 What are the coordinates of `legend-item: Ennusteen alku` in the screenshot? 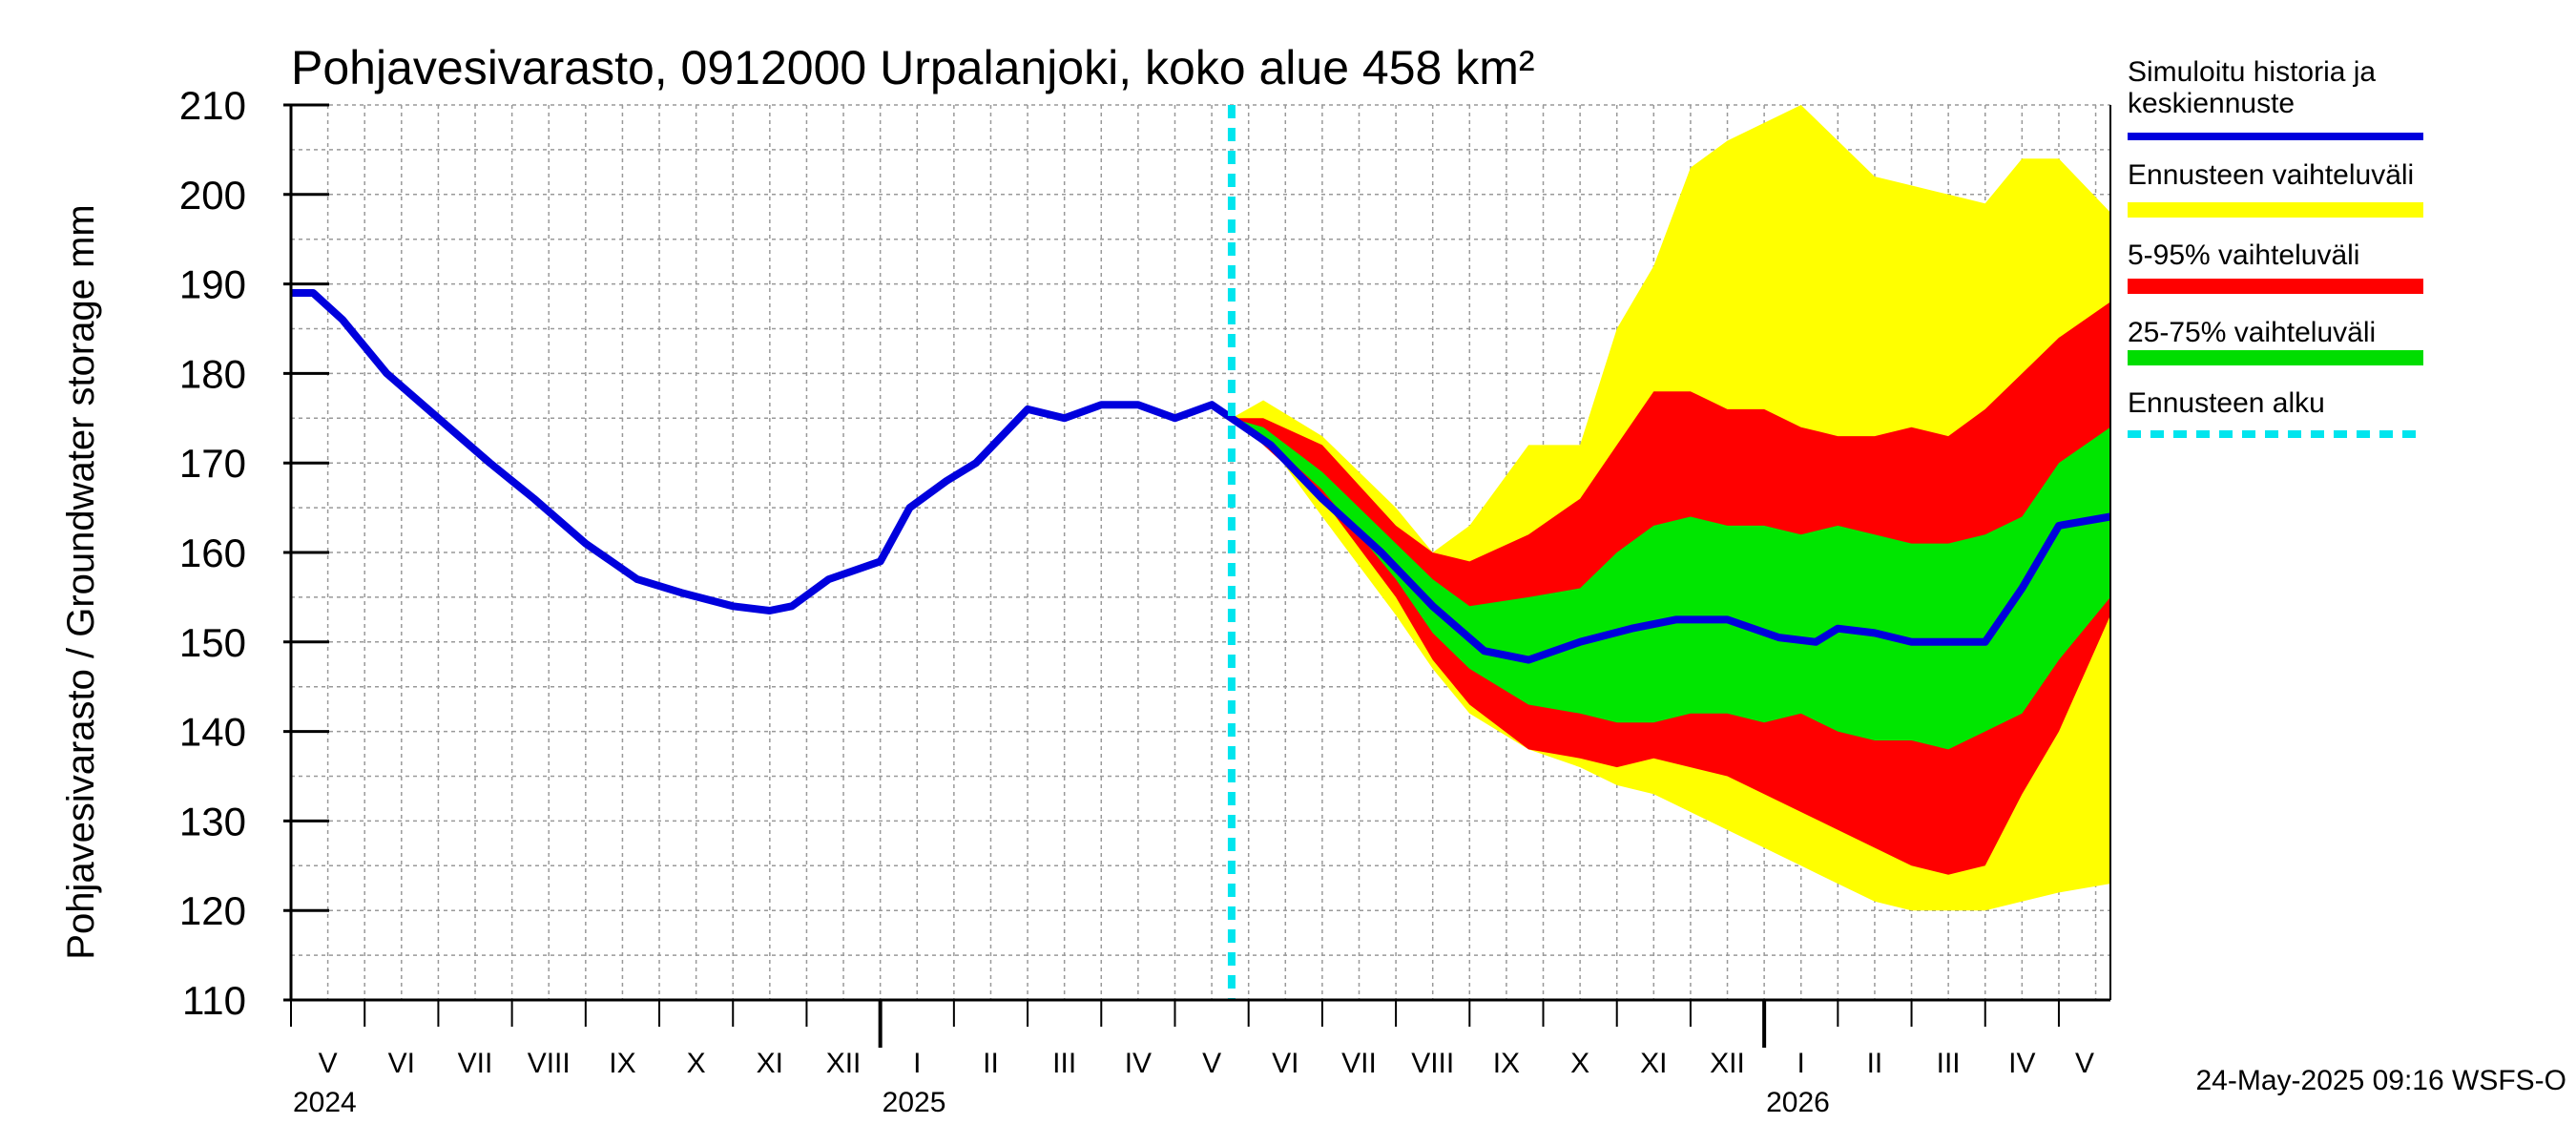 It's located at (2275, 413).